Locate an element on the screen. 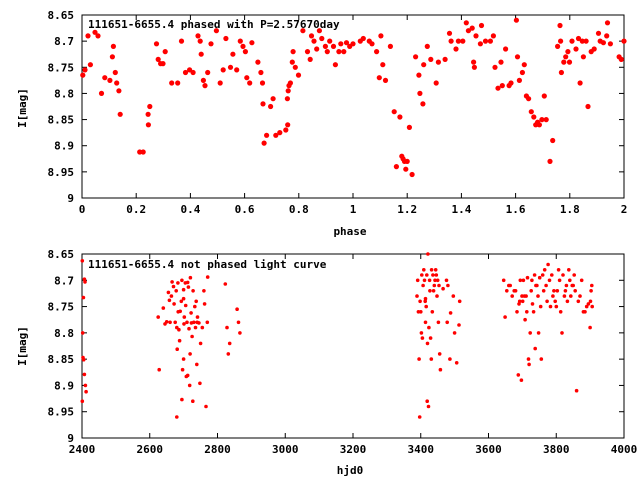 The height and width of the screenshot is (480, 640). phased-x-tick-label: 1.6 is located at coordinates (516, 209).